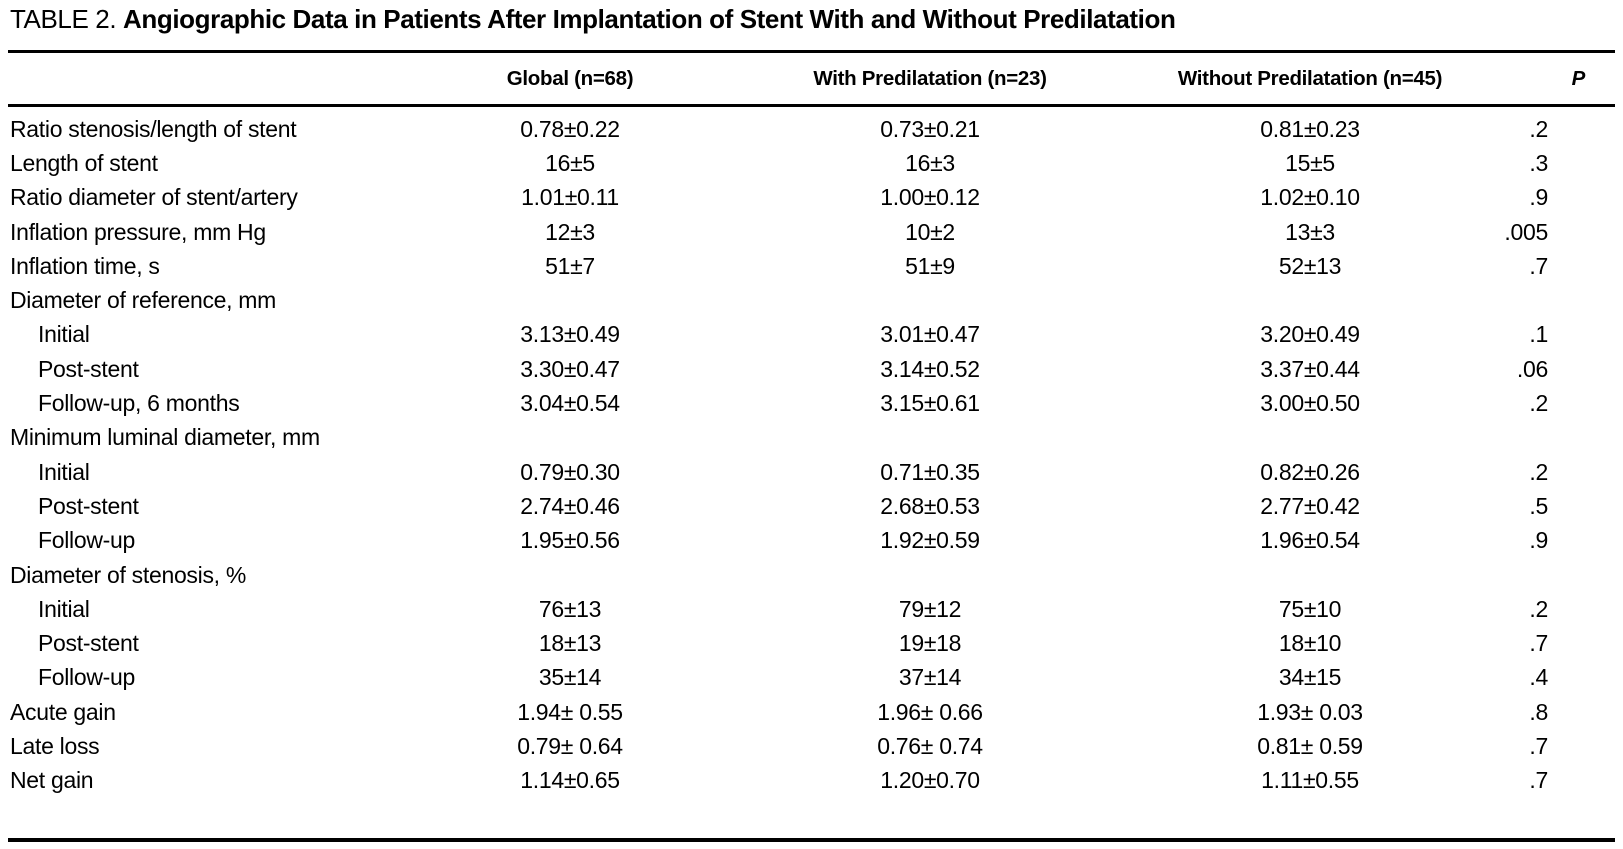  What do you see at coordinates (570, 711) in the screenshot?
I see `cell-global: 1.94± 0.55` at bounding box center [570, 711].